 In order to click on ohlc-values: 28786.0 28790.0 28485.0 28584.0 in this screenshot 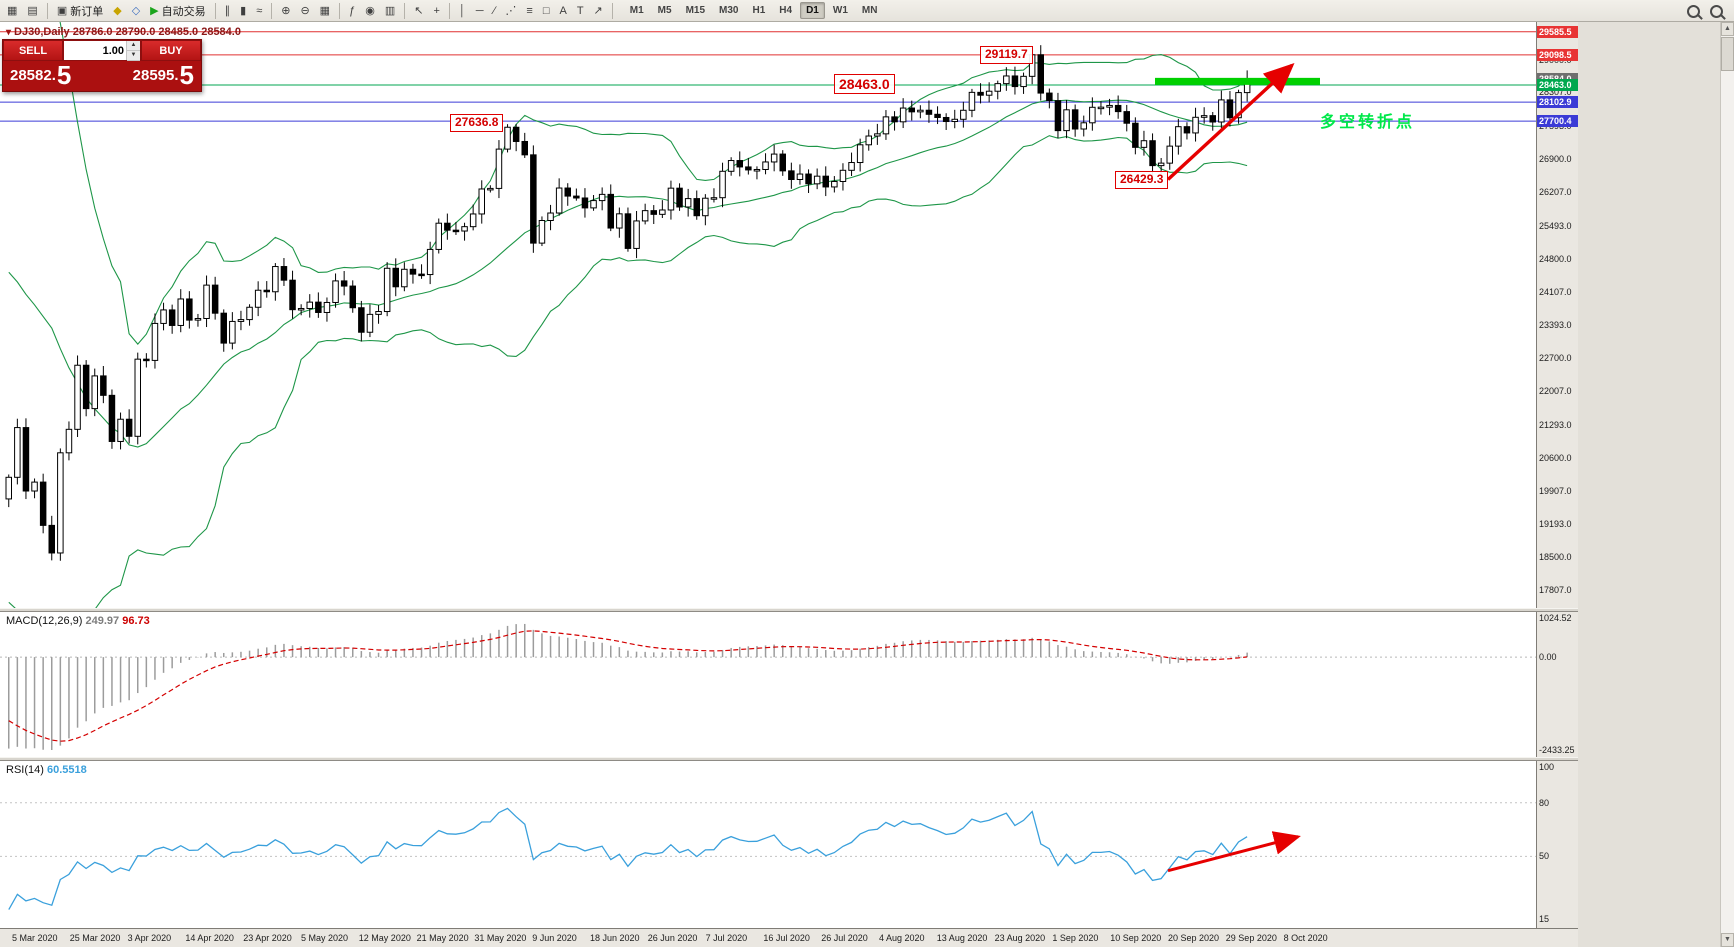, I will do `click(156, 32)`.